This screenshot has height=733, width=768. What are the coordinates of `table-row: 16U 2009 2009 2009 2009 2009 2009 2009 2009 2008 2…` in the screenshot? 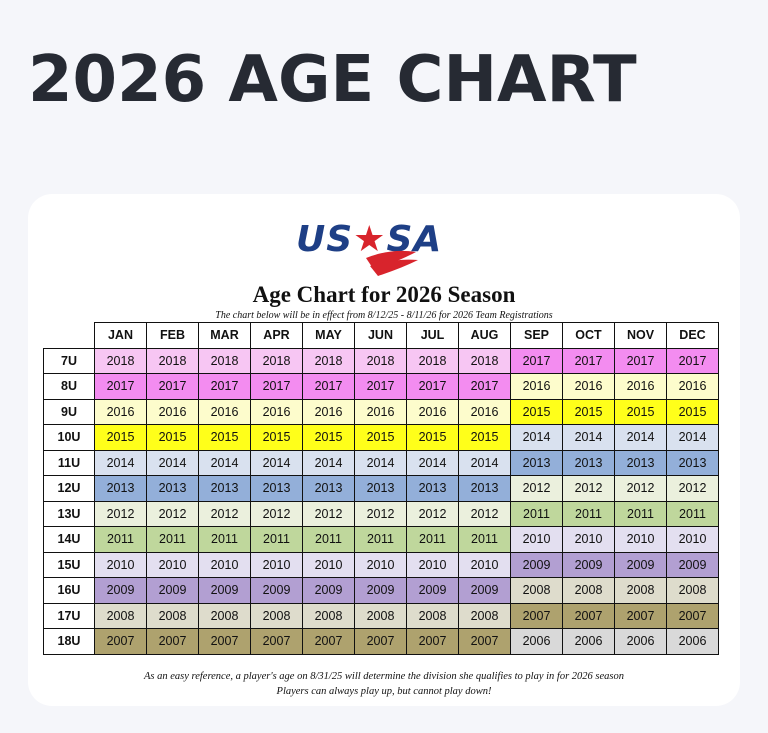 It's located at (381, 590).